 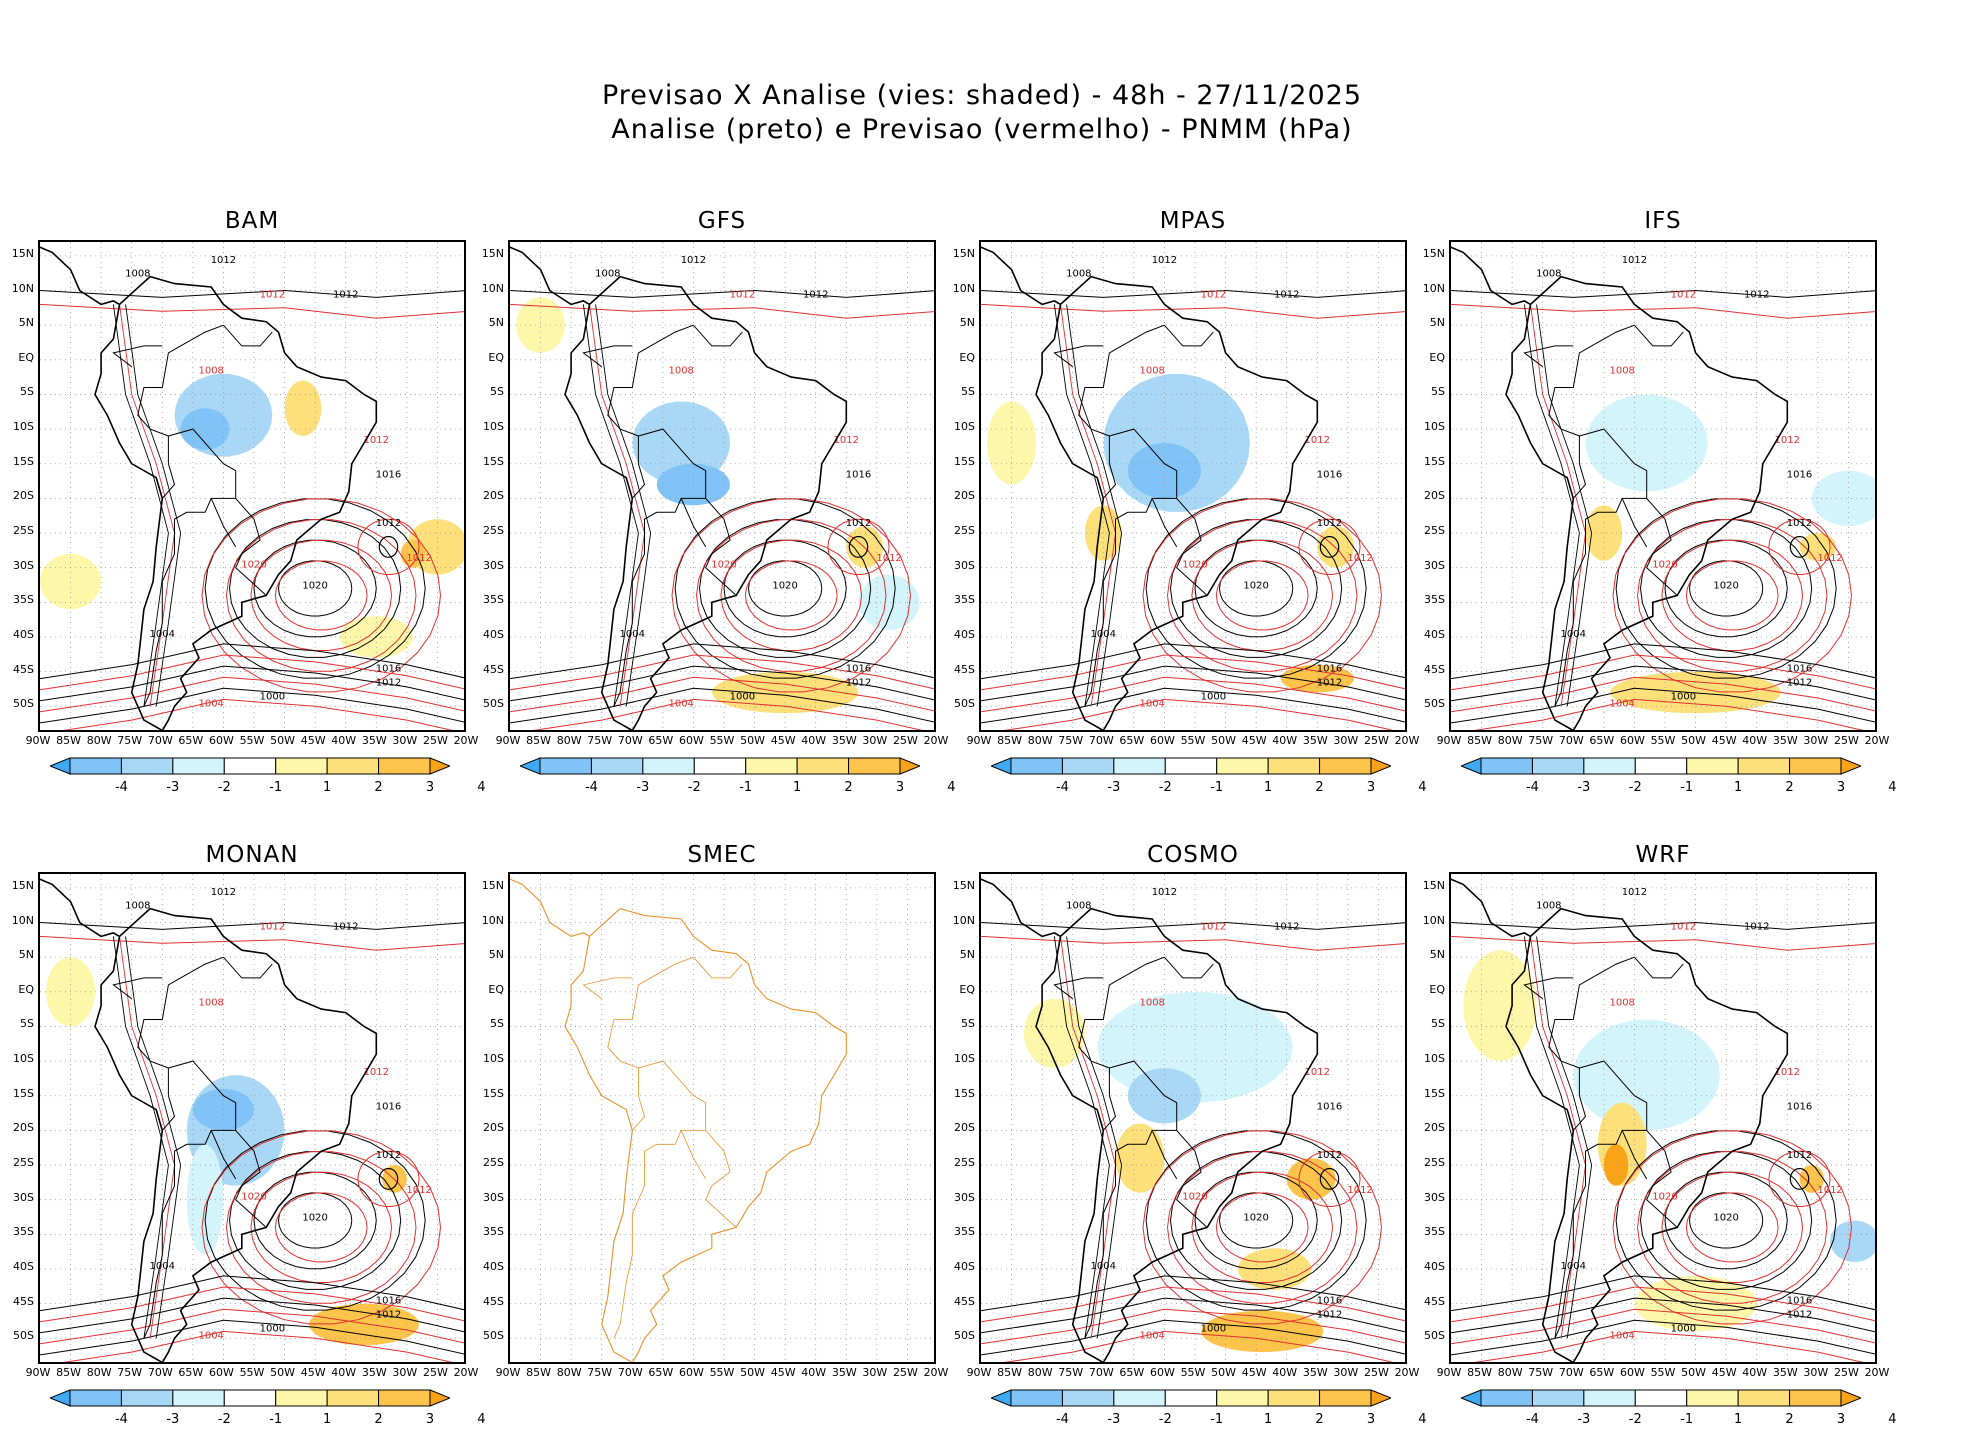 What do you see at coordinates (844, 740) in the screenshot?
I see `longitude-label: 35W` at bounding box center [844, 740].